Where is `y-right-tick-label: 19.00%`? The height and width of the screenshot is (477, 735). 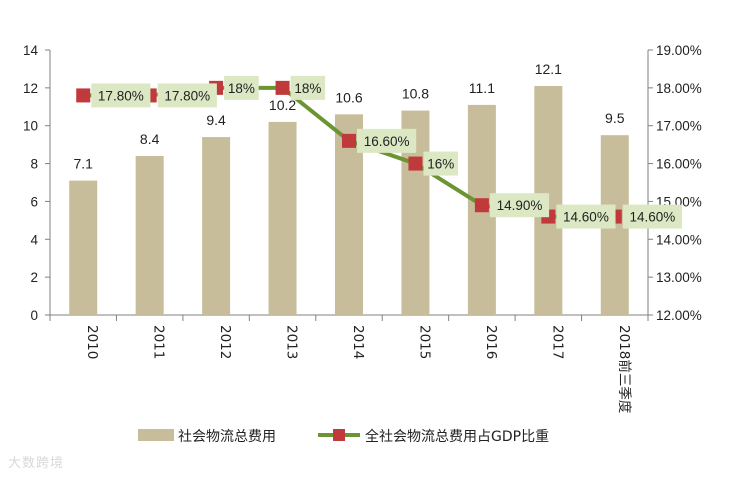 y-right-tick-label: 19.00% is located at coordinates (679, 50).